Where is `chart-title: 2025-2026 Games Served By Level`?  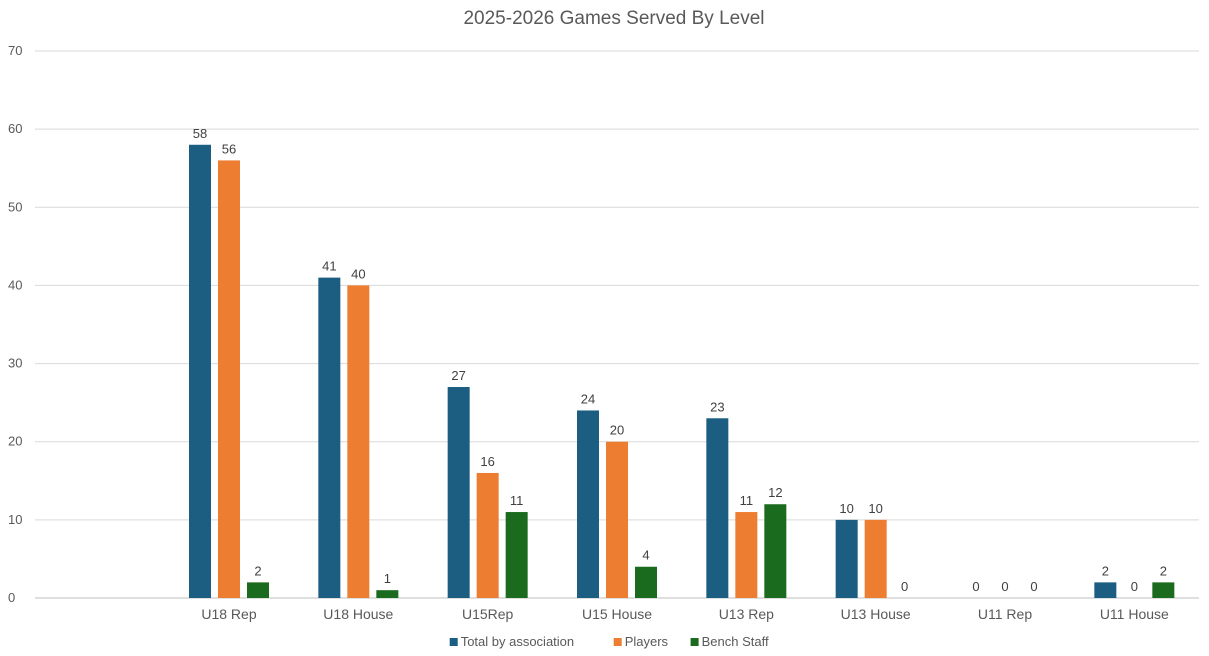 chart-title: 2025-2026 Games Served By Level is located at coordinates (613, 18).